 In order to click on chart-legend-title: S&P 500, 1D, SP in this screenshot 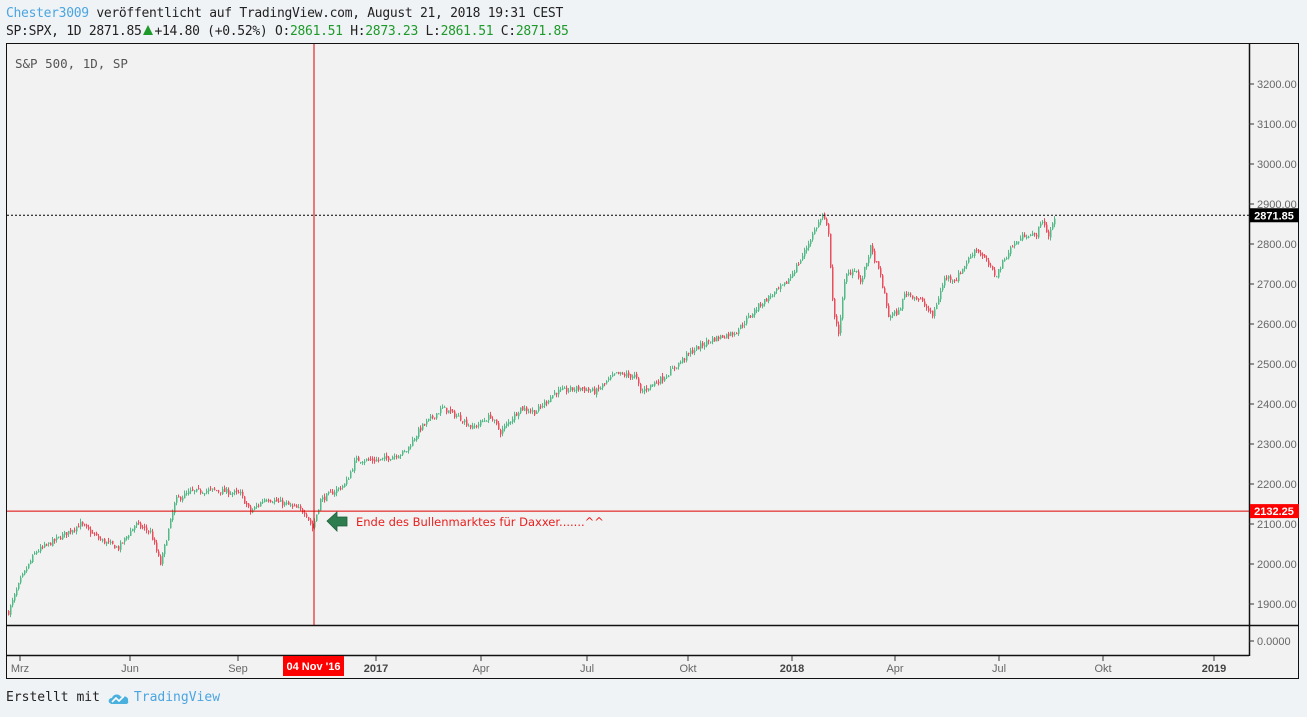, I will do `click(71, 63)`.